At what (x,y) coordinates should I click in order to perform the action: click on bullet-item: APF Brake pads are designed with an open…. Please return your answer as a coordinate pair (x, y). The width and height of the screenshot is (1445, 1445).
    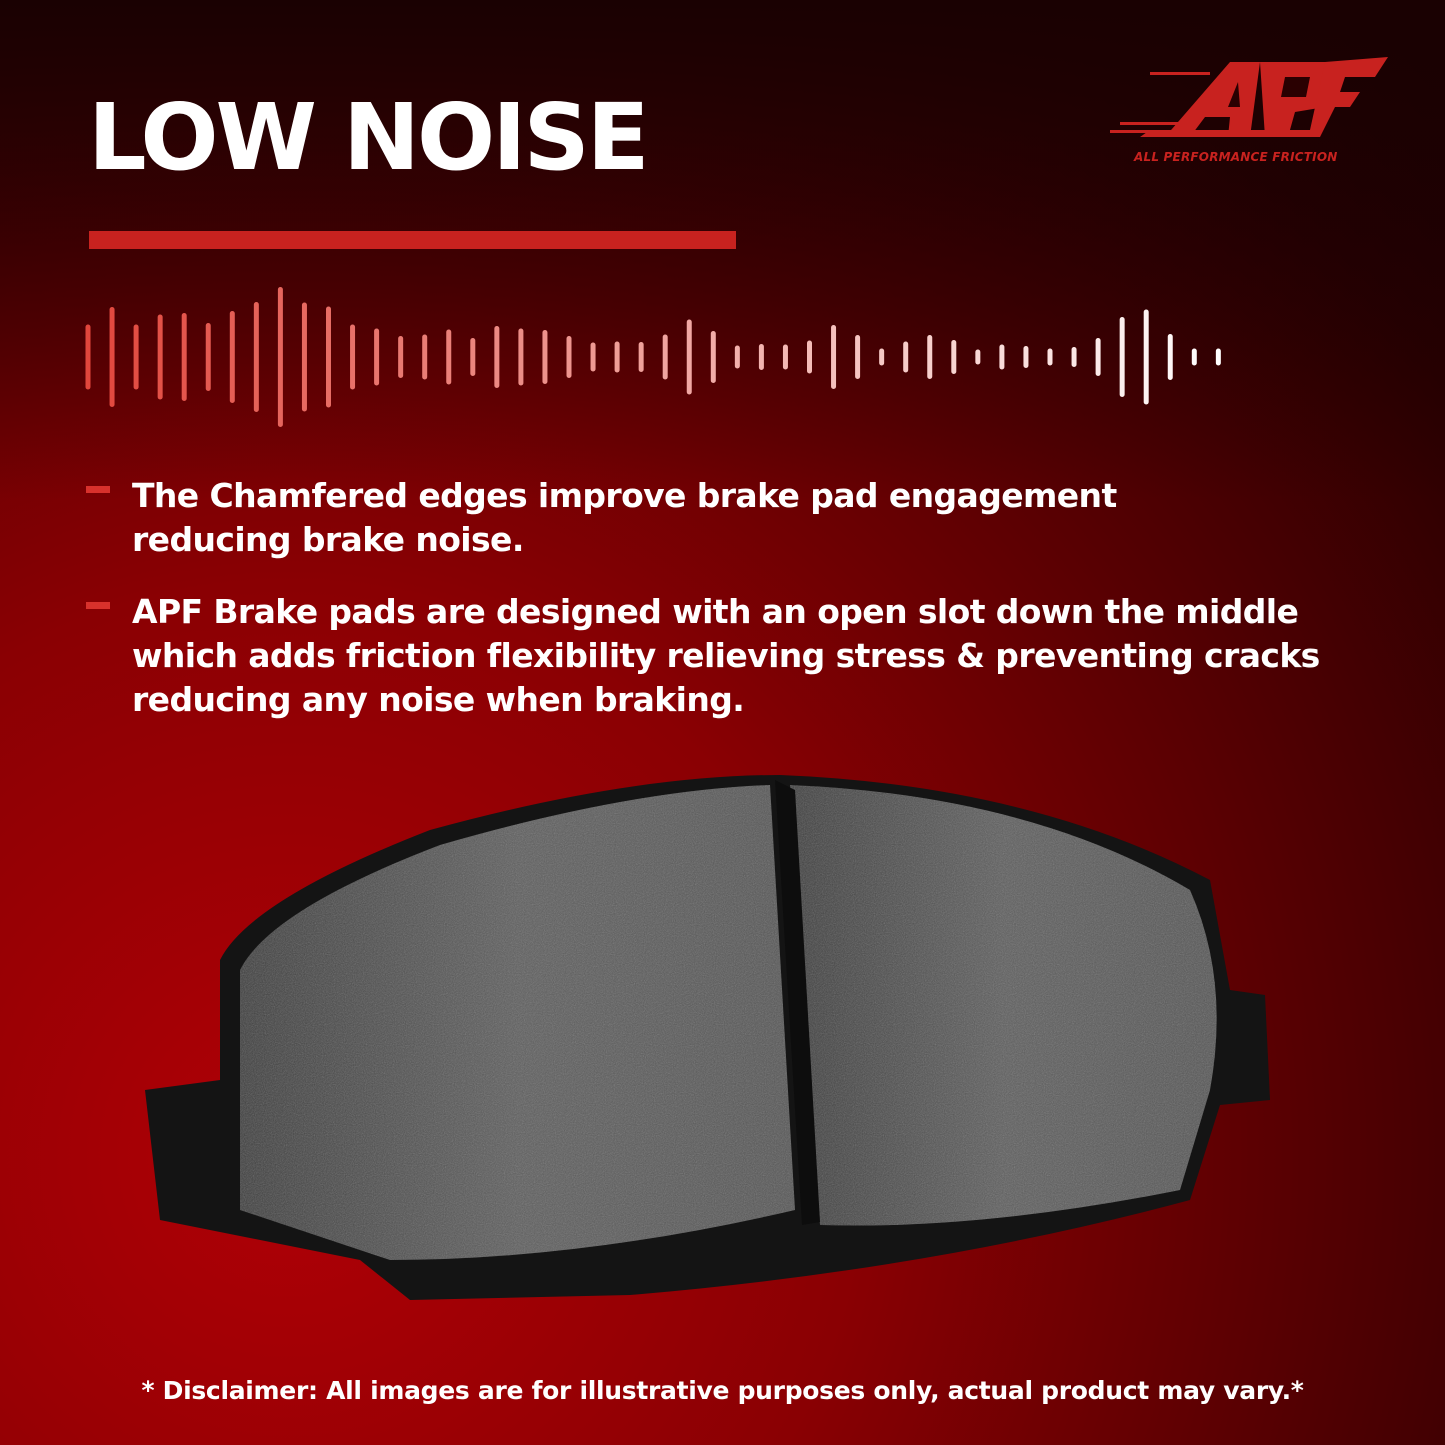
    Looking at the image, I should click on (726, 656).